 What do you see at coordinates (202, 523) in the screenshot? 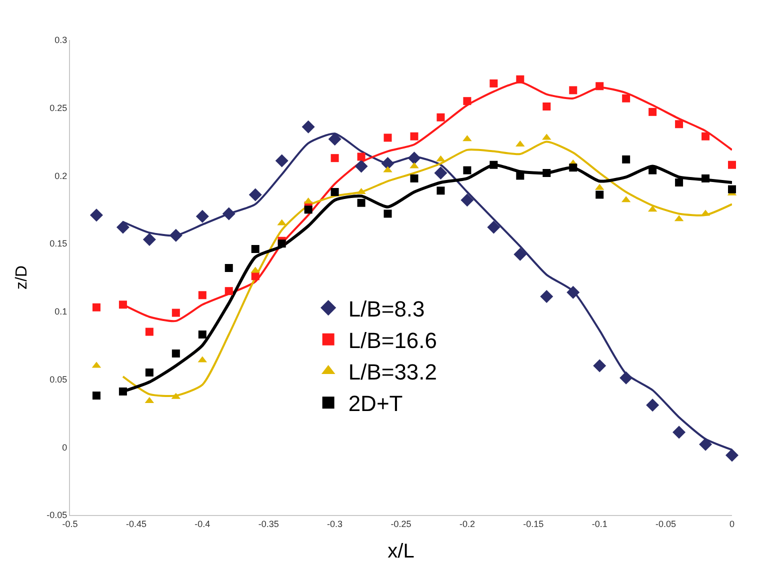
I see `x-tick-label: -0.4` at bounding box center [202, 523].